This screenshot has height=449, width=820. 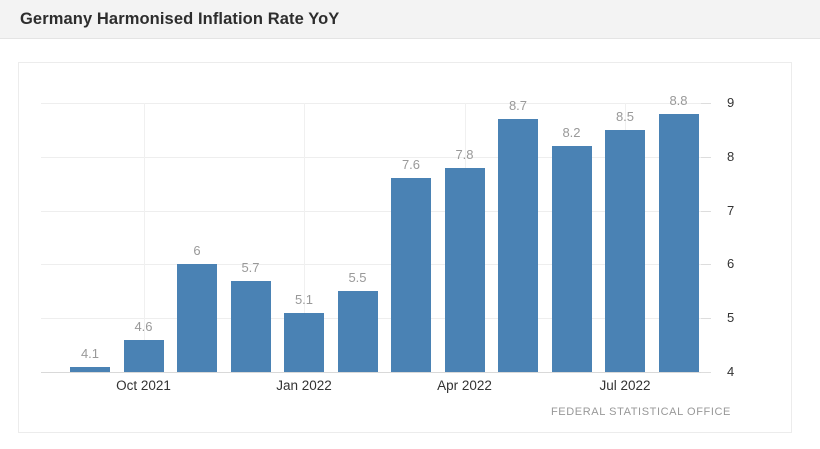 I want to click on chart-header-bar: Germany Harmonised Inflation Rate YoY, so click(x=410, y=19).